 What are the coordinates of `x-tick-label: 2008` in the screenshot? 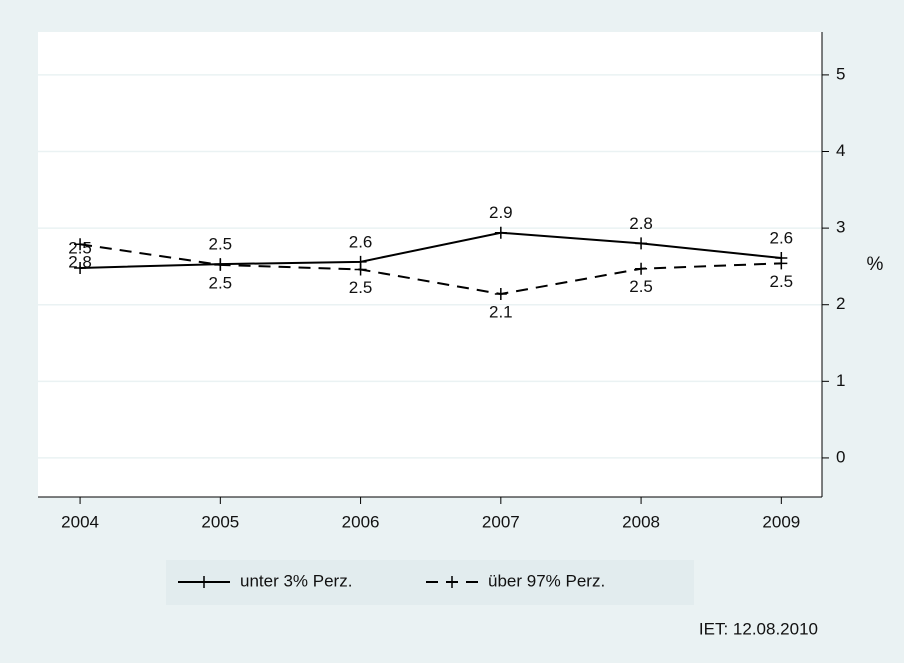 It's located at (641, 521).